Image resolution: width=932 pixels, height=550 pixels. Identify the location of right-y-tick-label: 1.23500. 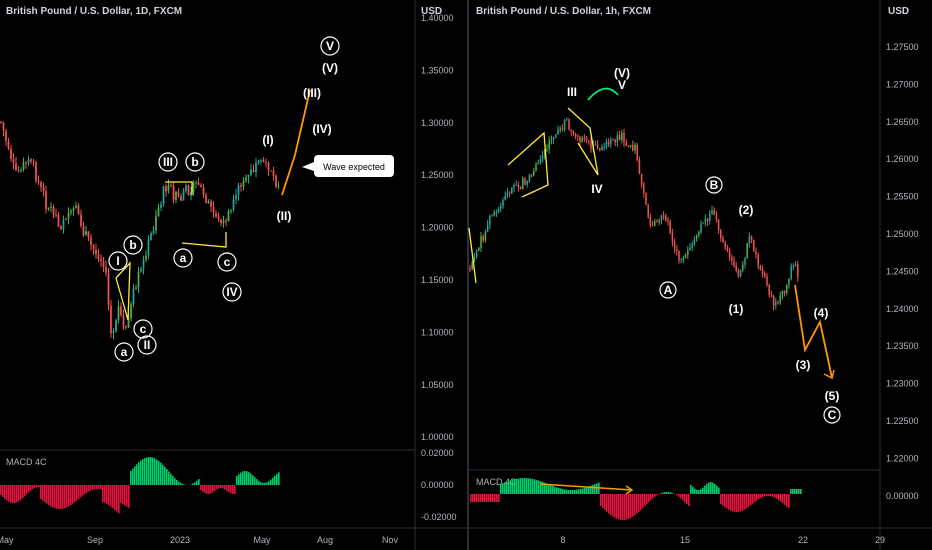
(902, 346).